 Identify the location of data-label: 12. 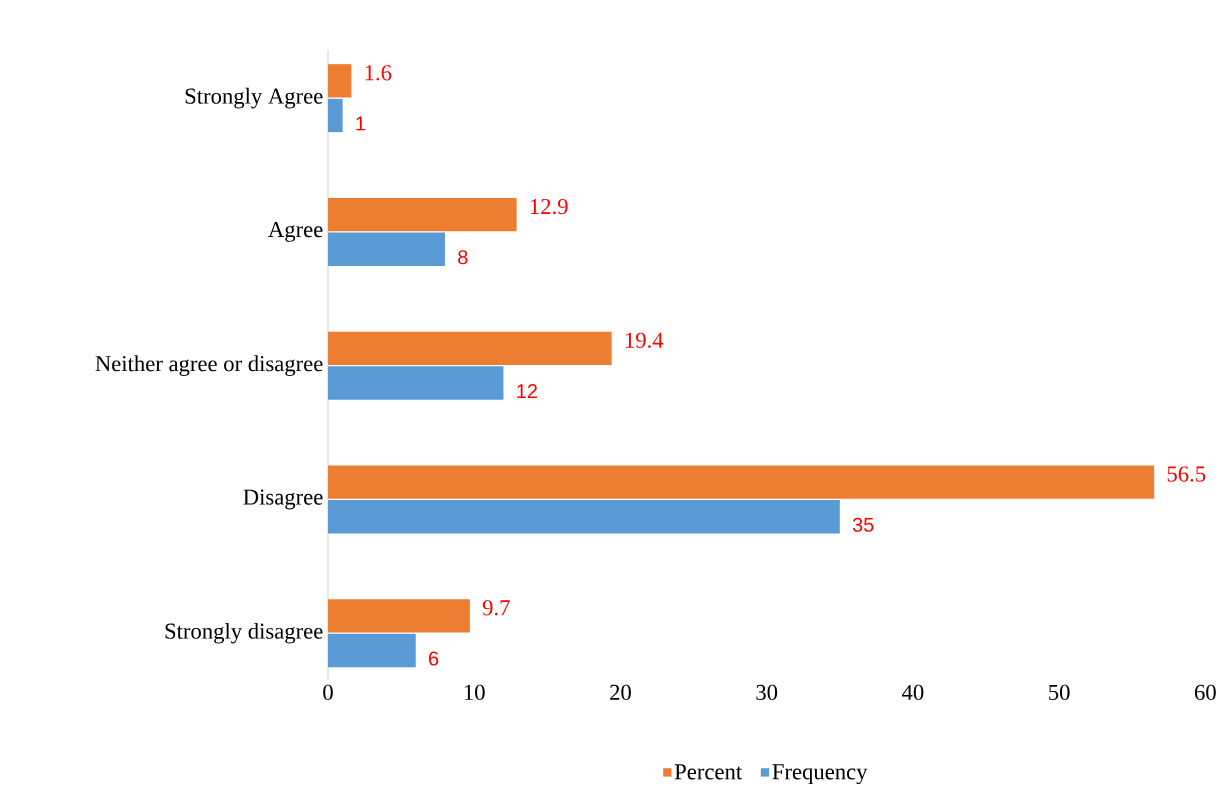
(527, 391).